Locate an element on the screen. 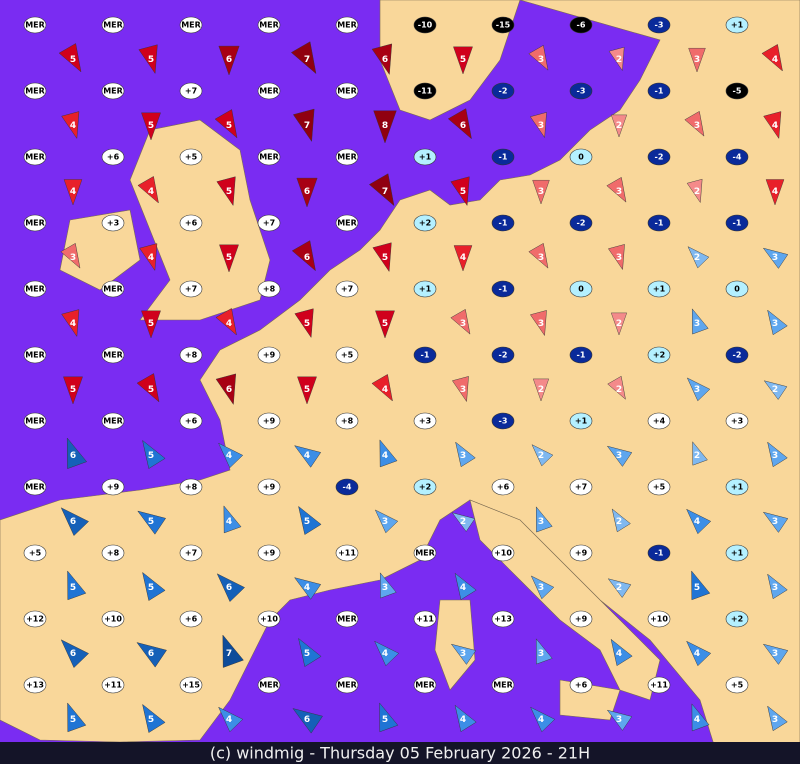  temperature-label: +3 is located at coordinates (737, 421).